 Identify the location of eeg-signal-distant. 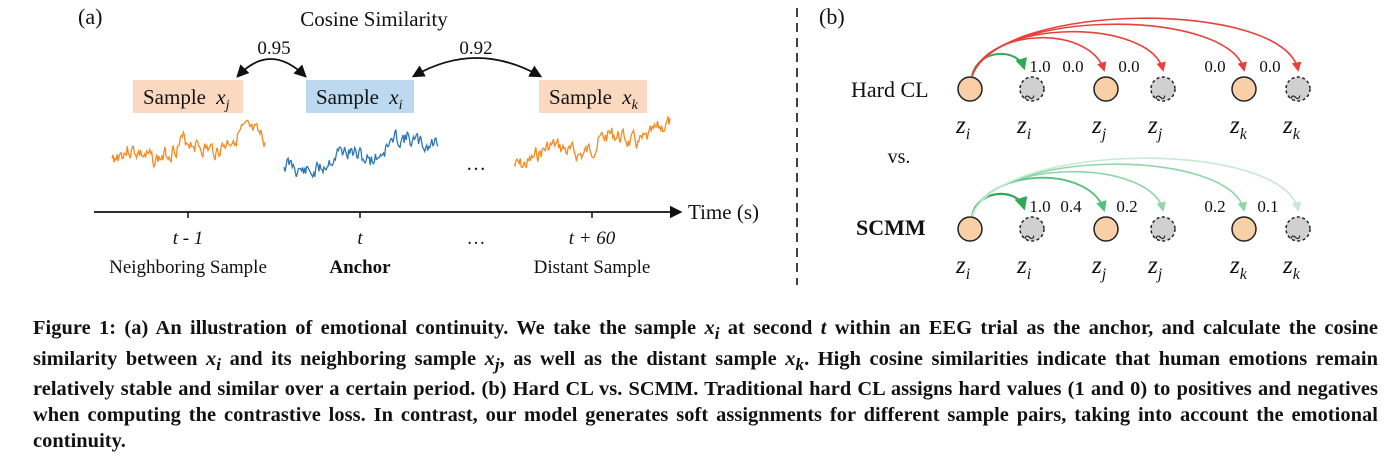
(592, 142).